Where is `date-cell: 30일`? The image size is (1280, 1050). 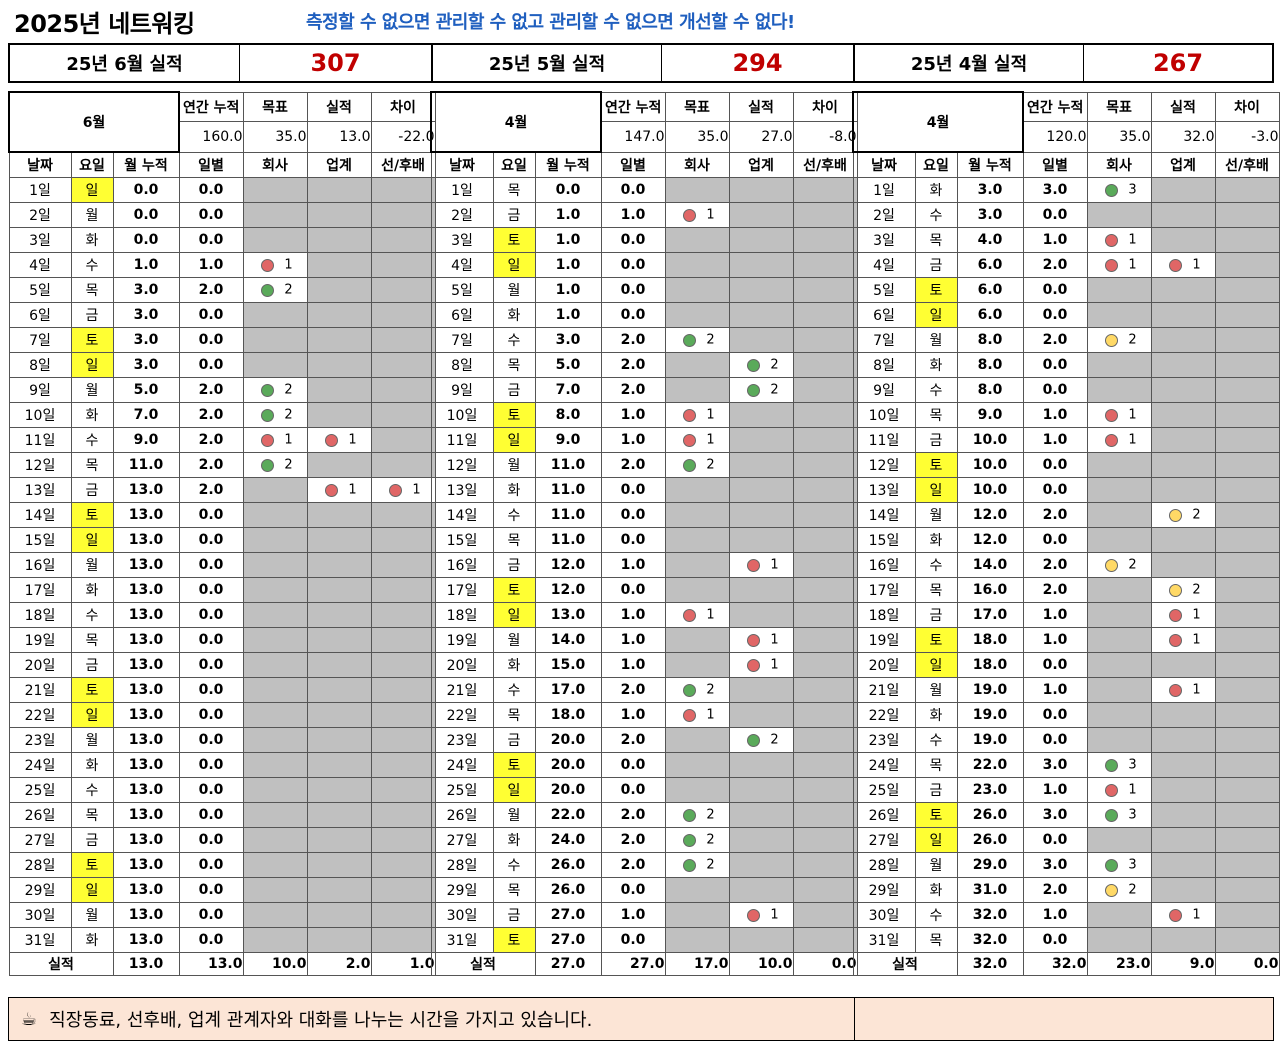
date-cell: 30일 is located at coordinates (462, 915).